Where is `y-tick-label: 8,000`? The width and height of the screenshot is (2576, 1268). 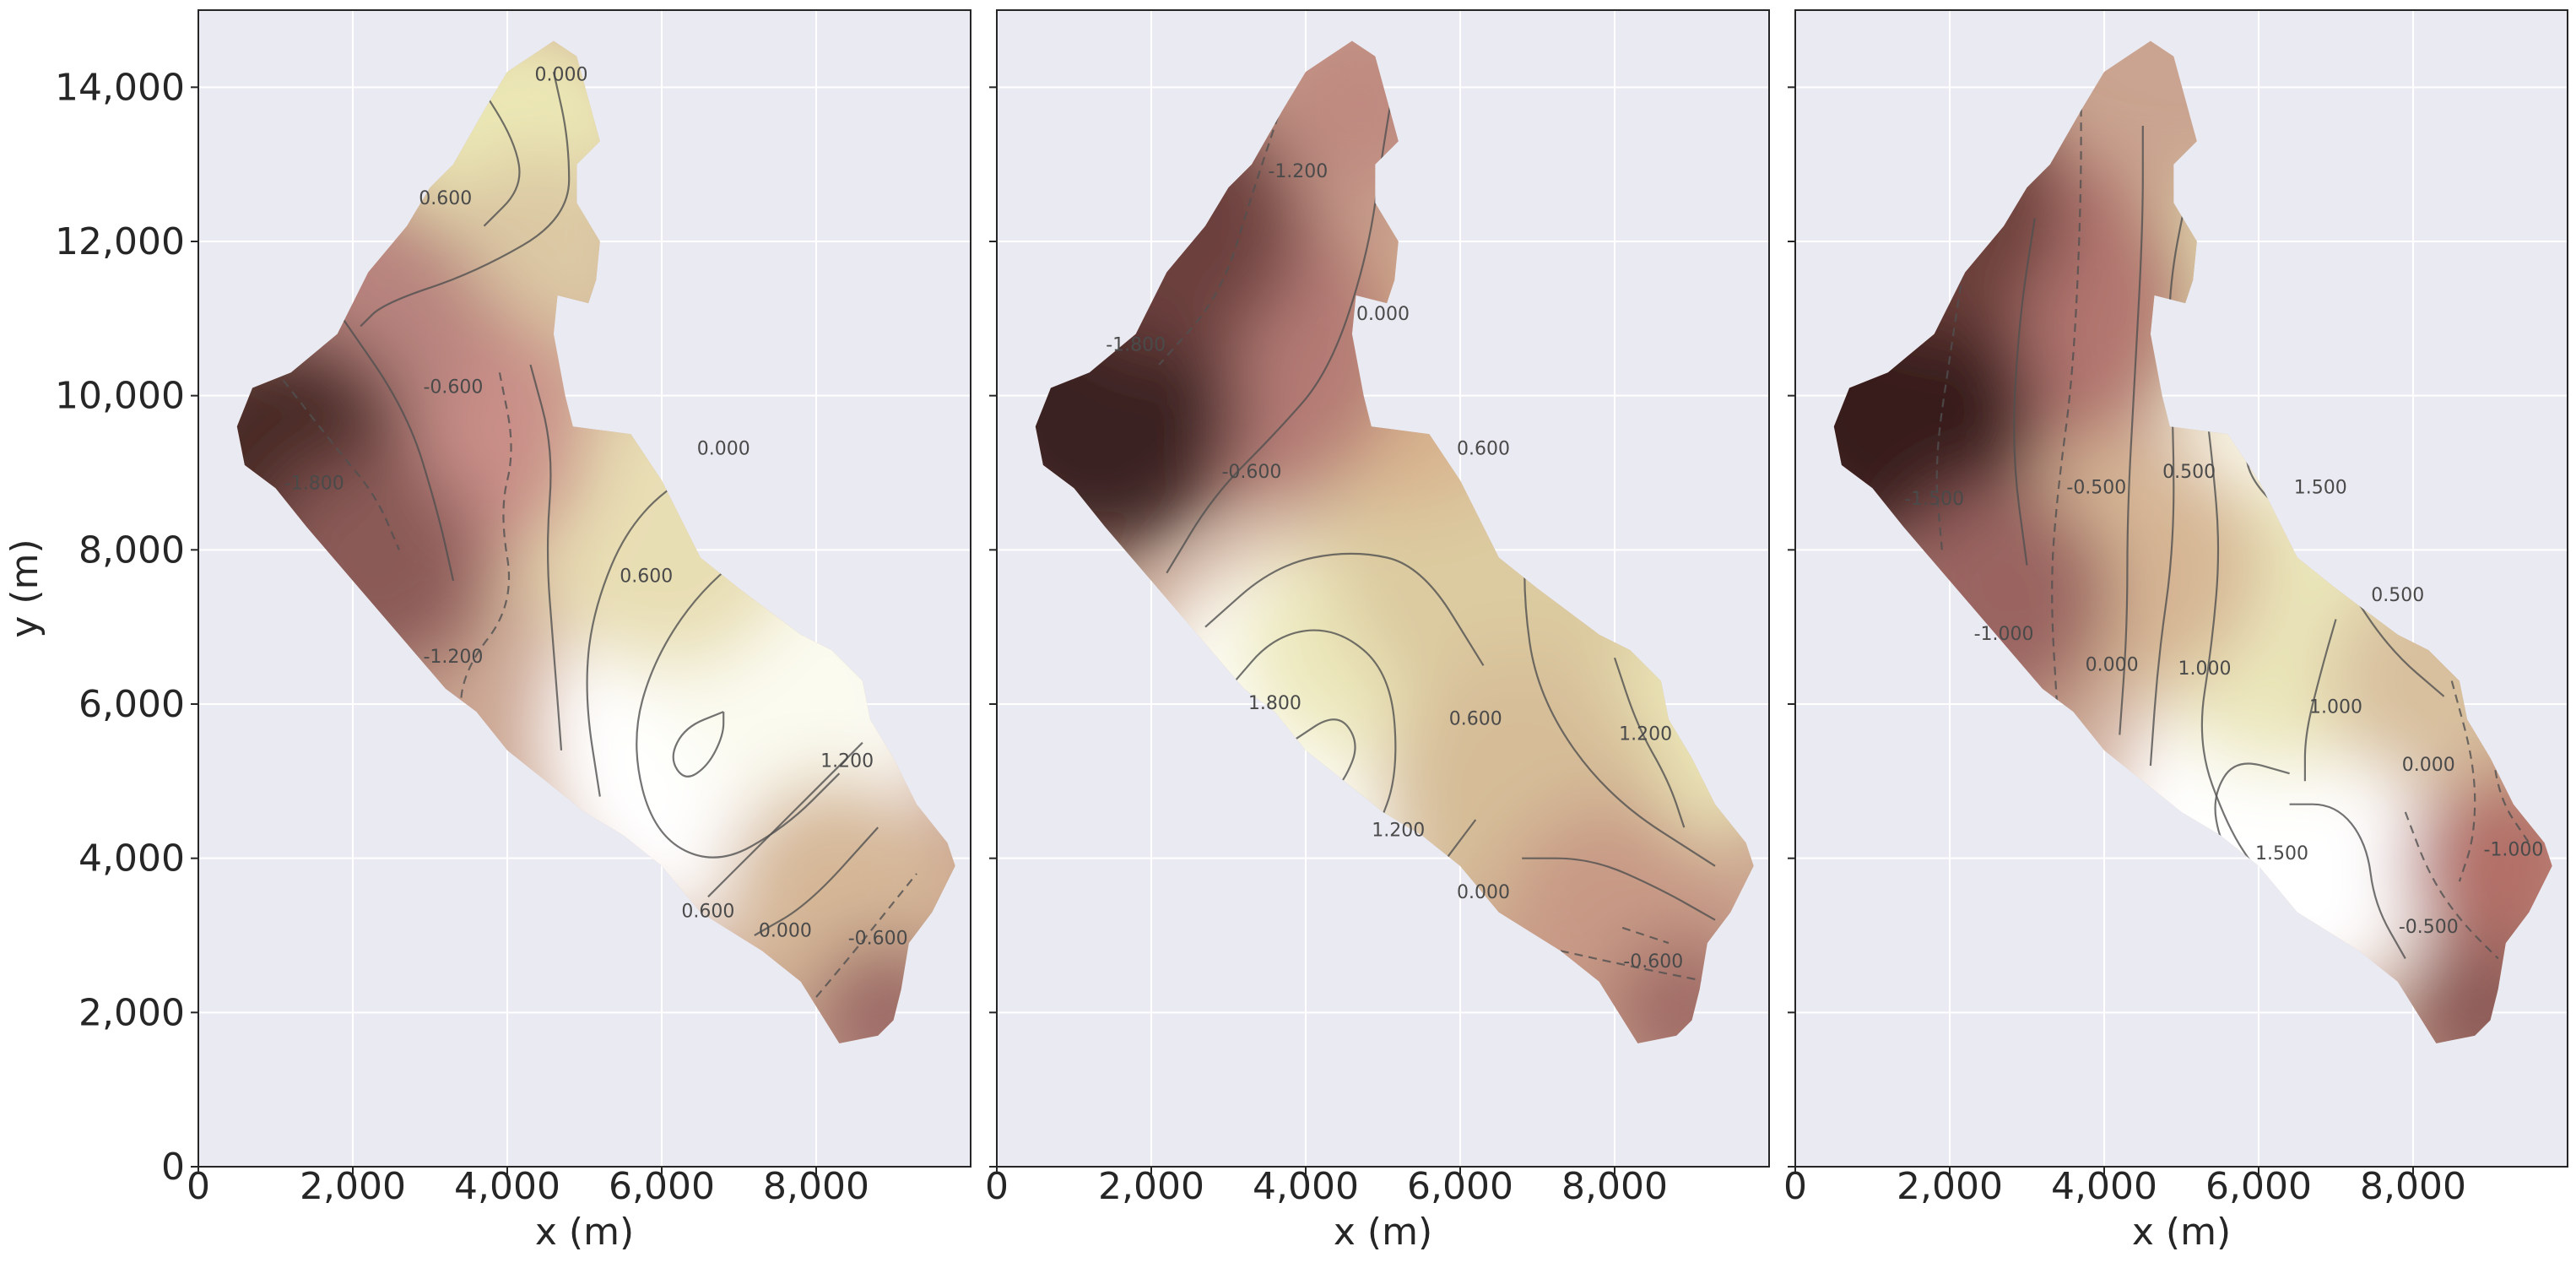
y-tick-label: 8,000 is located at coordinates (131, 550).